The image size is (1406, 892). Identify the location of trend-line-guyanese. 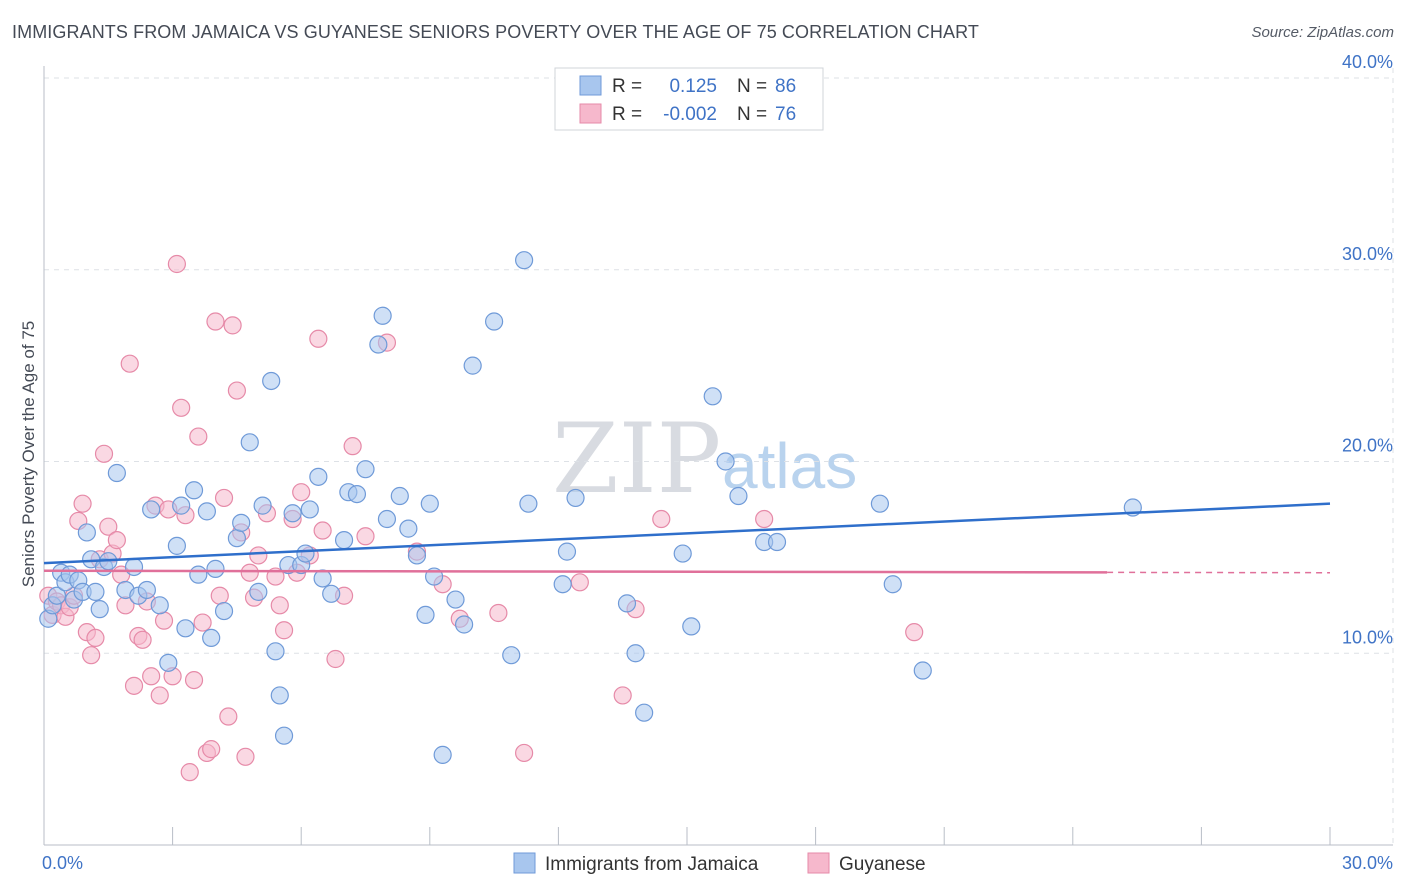
(575, 571).